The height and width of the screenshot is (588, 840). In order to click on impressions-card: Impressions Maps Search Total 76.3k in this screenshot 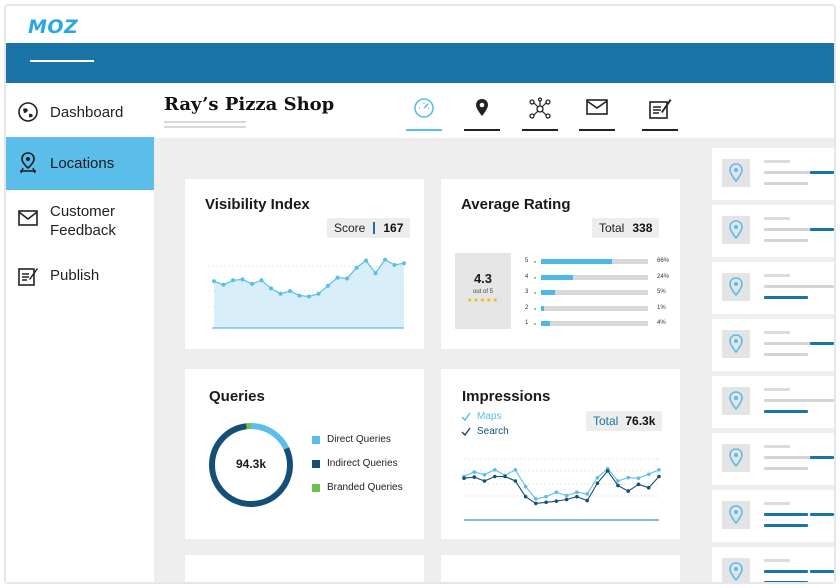, I will do `click(560, 454)`.